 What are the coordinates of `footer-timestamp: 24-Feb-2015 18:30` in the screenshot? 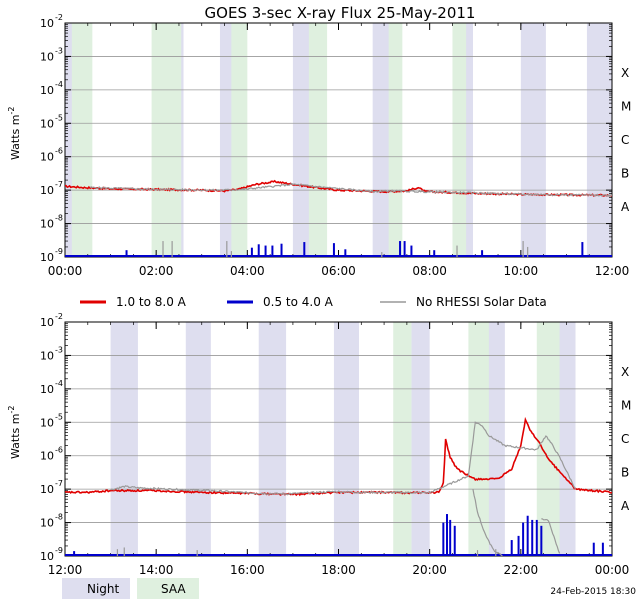 It's located at (593, 592).